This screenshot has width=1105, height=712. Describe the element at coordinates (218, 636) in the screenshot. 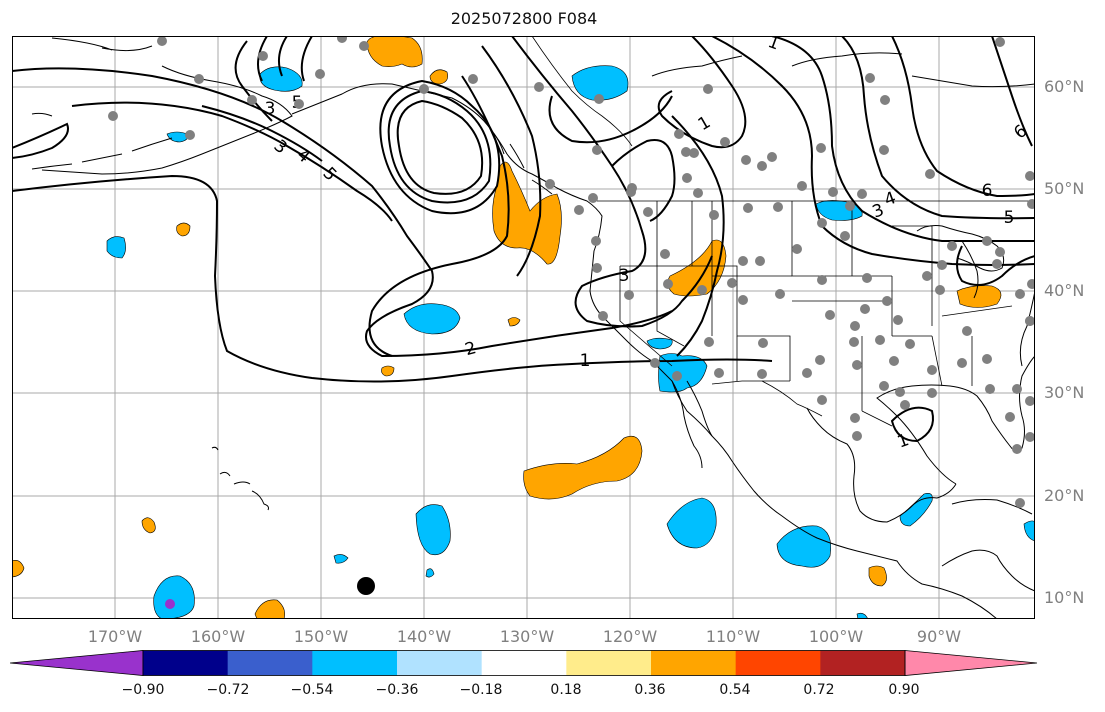

I see `lon-label: 160°W` at that location.